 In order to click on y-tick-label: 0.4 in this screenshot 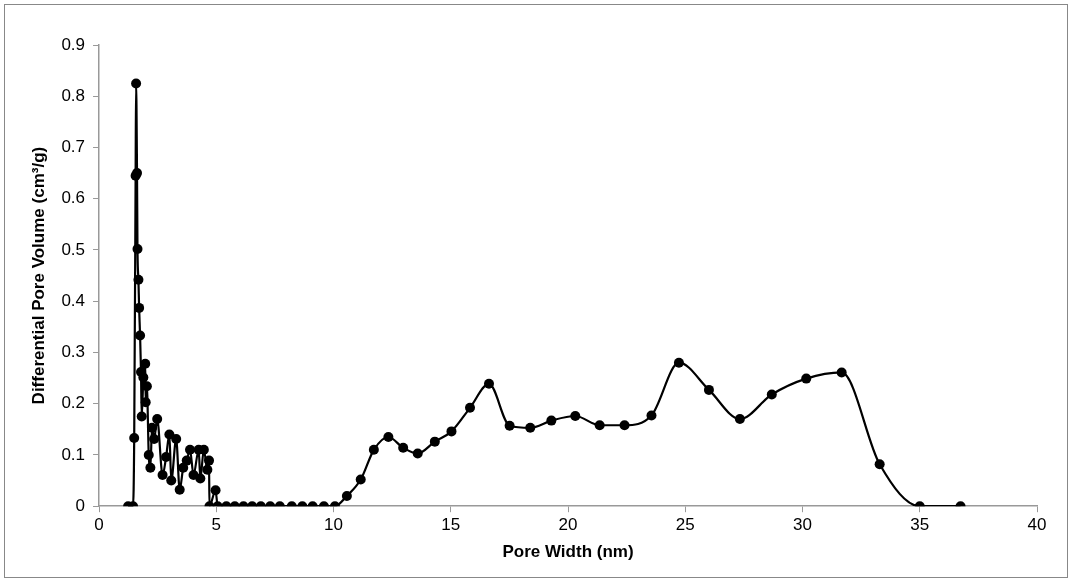, I will do `click(73, 300)`.